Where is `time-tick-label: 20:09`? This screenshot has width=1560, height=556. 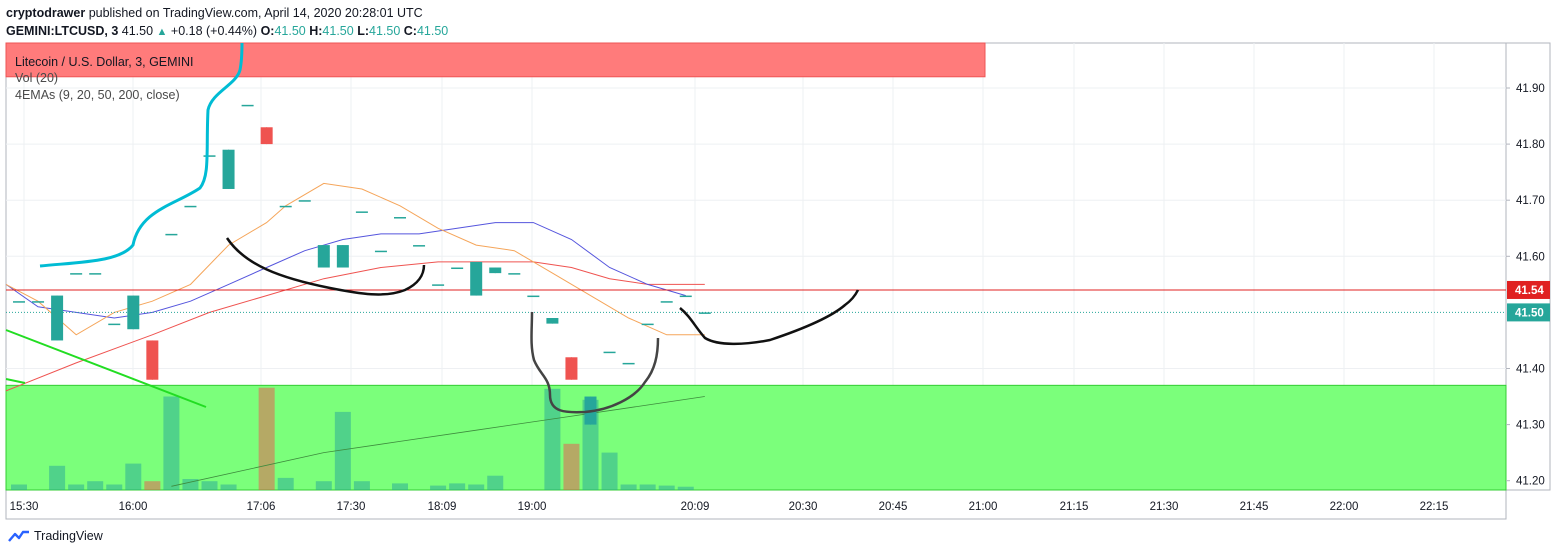
time-tick-label: 20:09 is located at coordinates (695, 507).